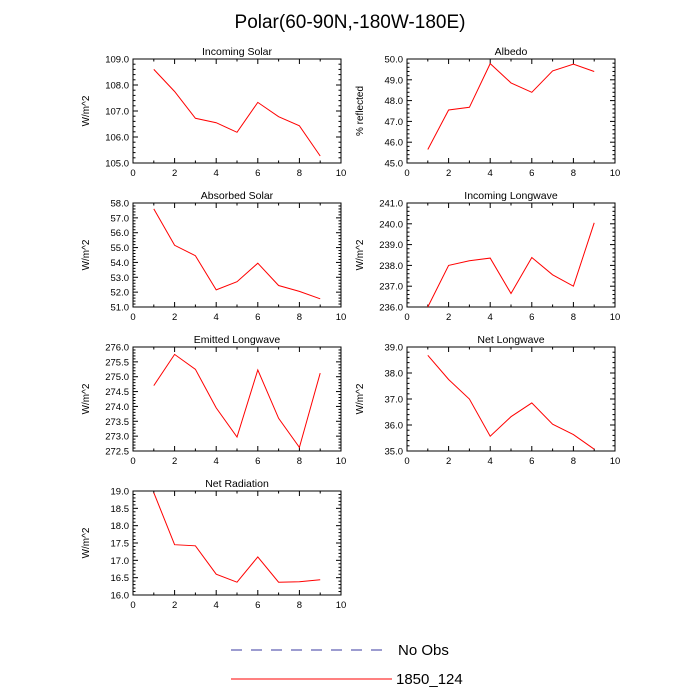 The image size is (700, 700). Describe the element at coordinates (120, 204) in the screenshot. I see `absorbed-solar-ytick-label: 58.0` at that location.